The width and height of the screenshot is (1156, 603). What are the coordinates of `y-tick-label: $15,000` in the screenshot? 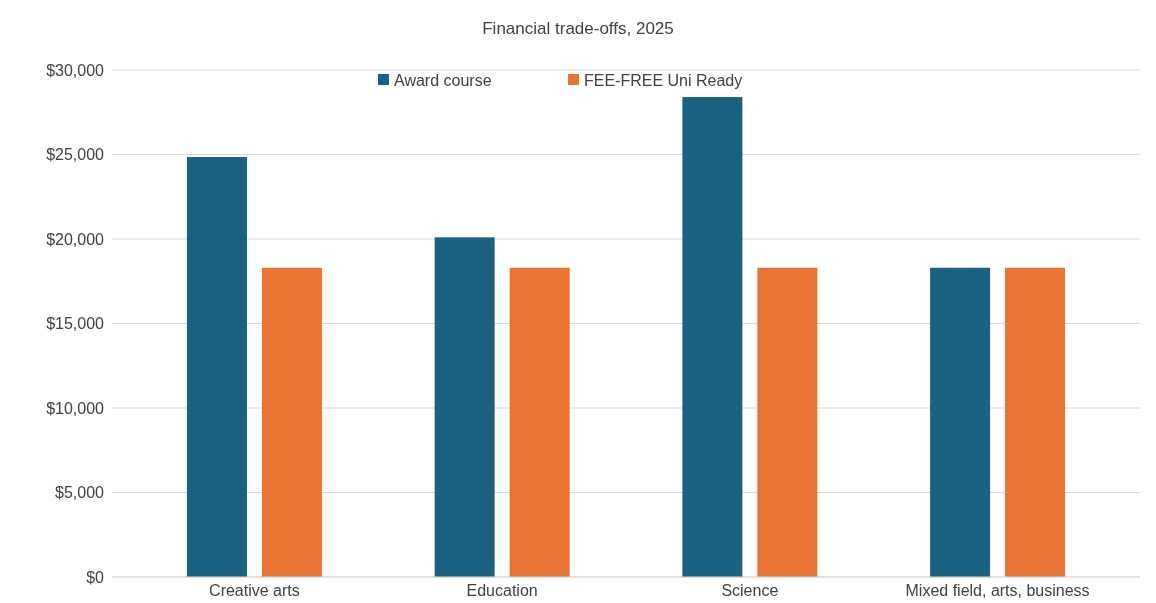 It's located at (75, 324).